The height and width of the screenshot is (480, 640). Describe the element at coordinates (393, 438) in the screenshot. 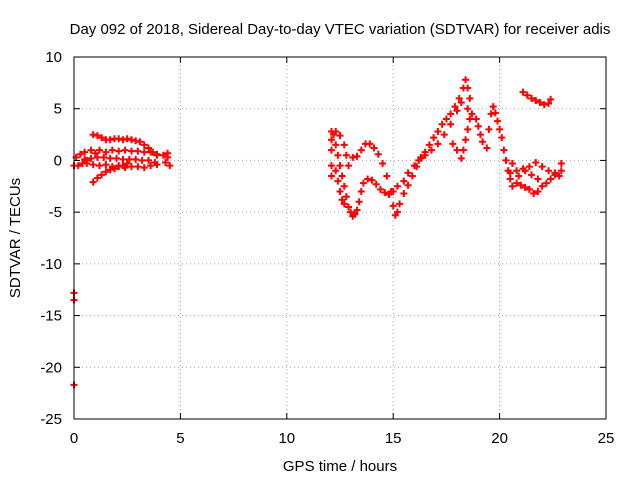

I see `x-tick-label: 15` at that location.